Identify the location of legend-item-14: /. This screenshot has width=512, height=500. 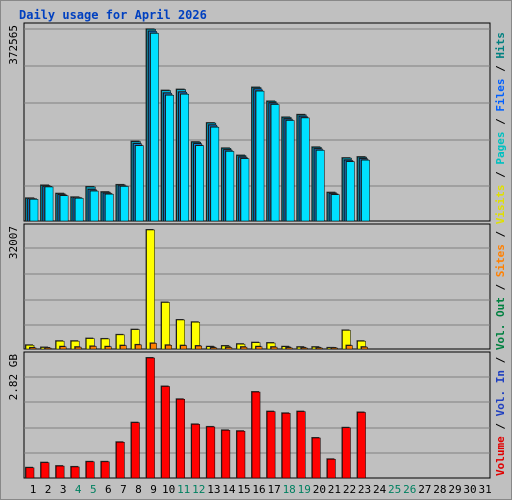
(500, 69).